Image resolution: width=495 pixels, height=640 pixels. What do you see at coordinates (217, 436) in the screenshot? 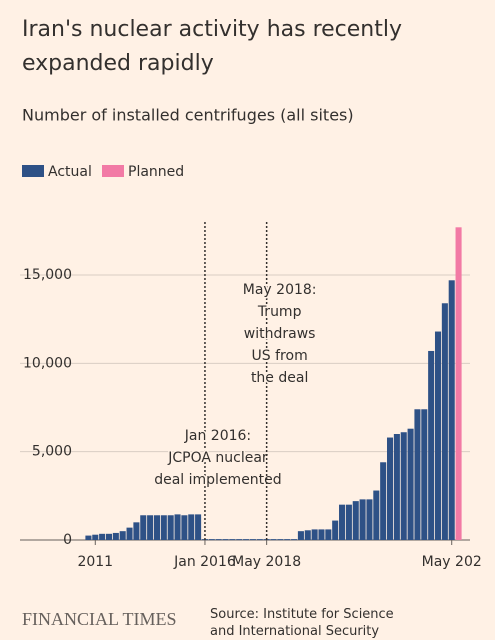
I see `annotation: Jan 2016:` at bounding box center [217, 436].